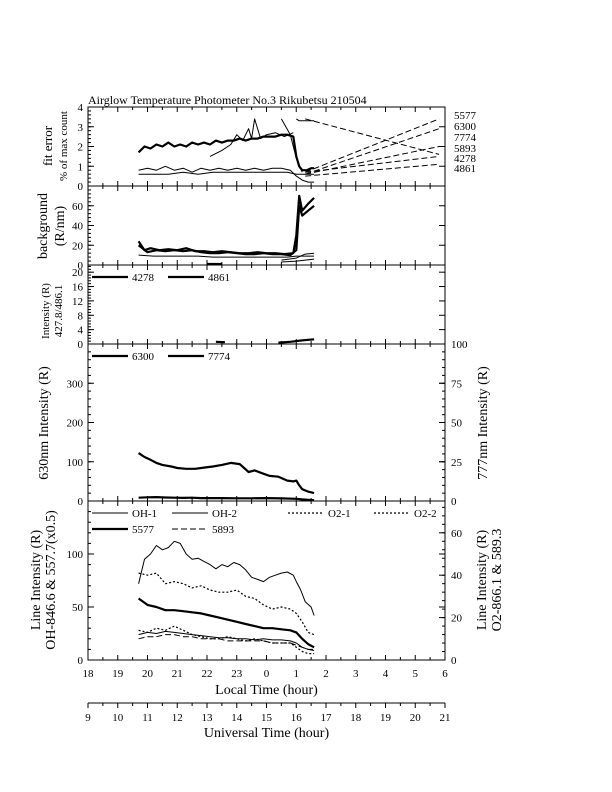  I want to click on x-tick-label: 5, so click(416, 674).